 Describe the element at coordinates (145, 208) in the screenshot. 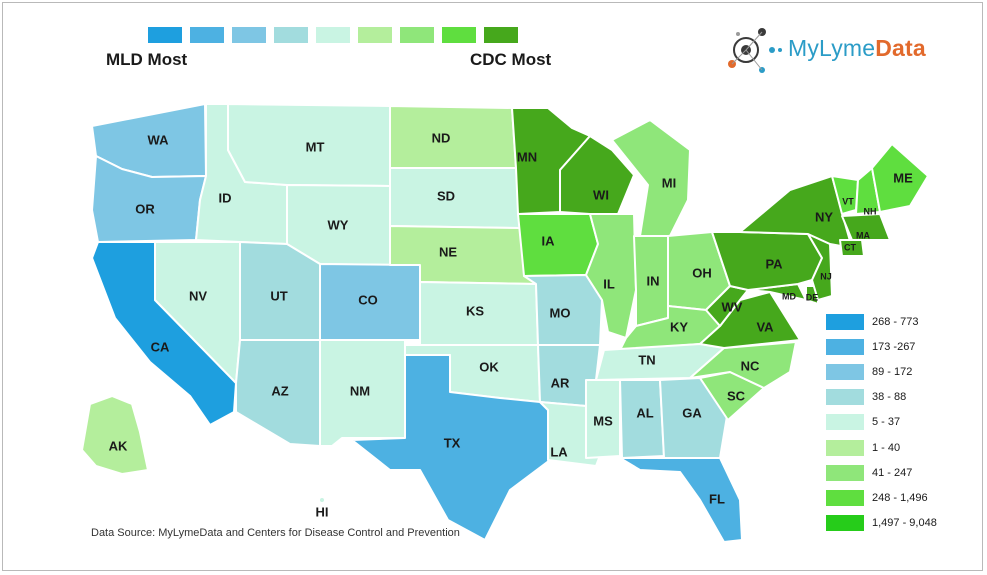

I see `state-label-OR: OR` at that location.